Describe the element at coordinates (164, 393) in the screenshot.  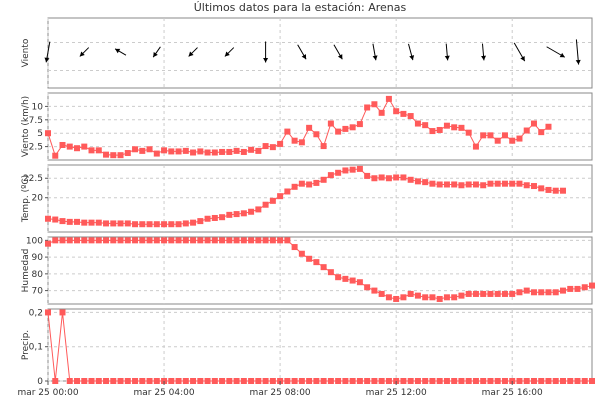
I see `x-tick-label: mar 25 04:00` at that location.